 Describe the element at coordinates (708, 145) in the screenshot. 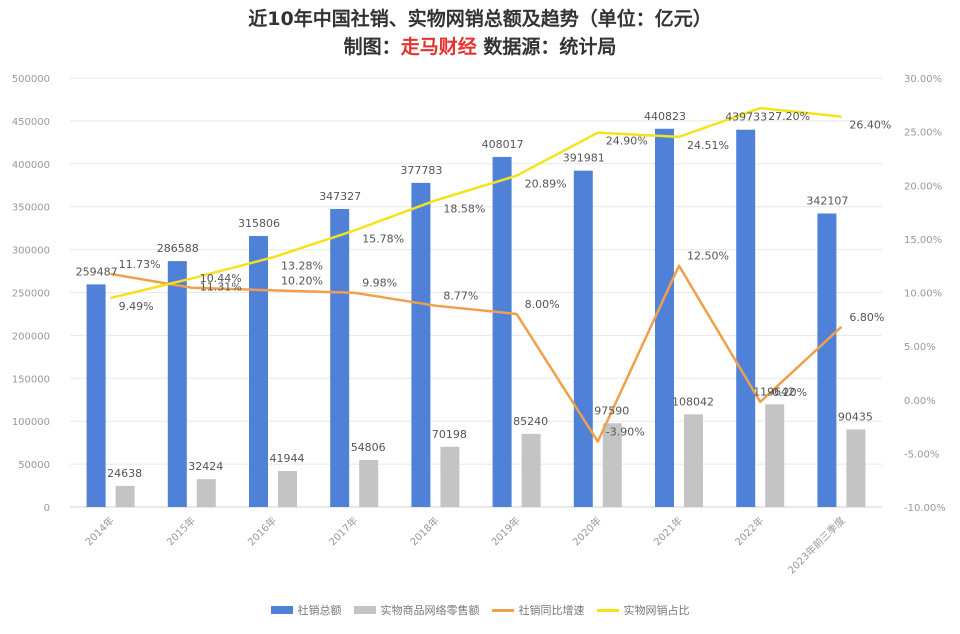

I see `data-label-share: 24.51%` at that location.